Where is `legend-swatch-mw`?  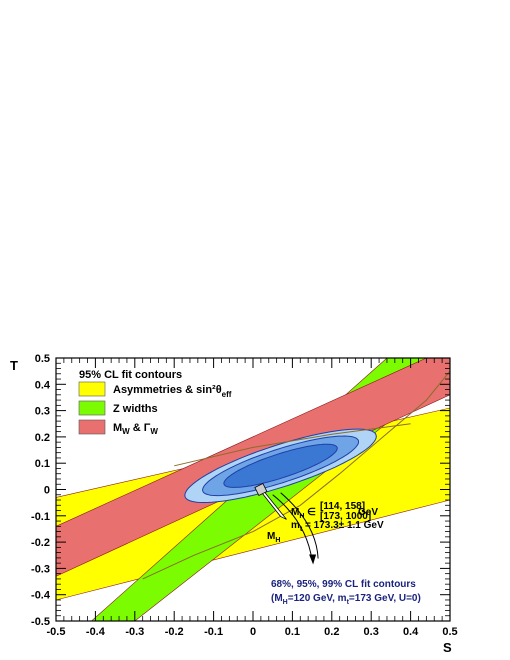 legend-swatch-mw is located at coordinates (92, 427).